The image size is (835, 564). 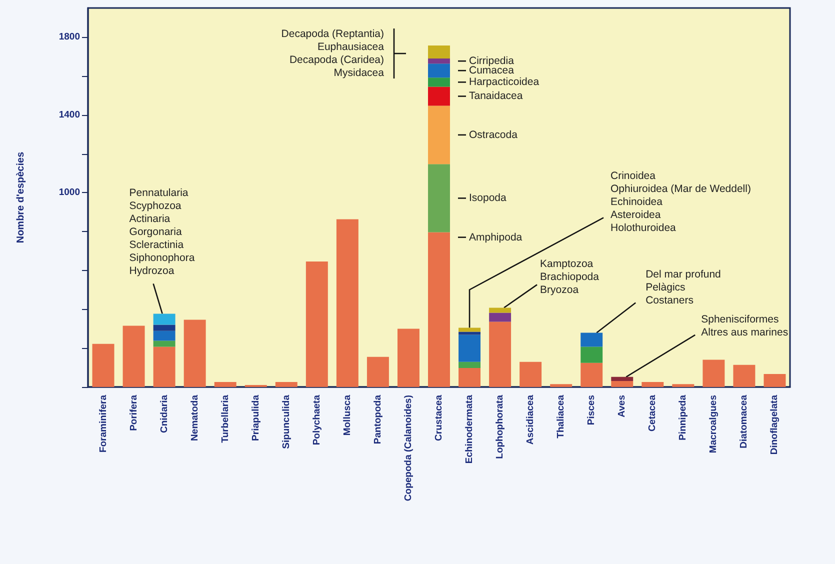 I want to click on annotation: Crinoidea Ophiuroidea (Mar de Weddell) Echinoidea Asteroidea Holothuroidea, so click(x=680, y=202).